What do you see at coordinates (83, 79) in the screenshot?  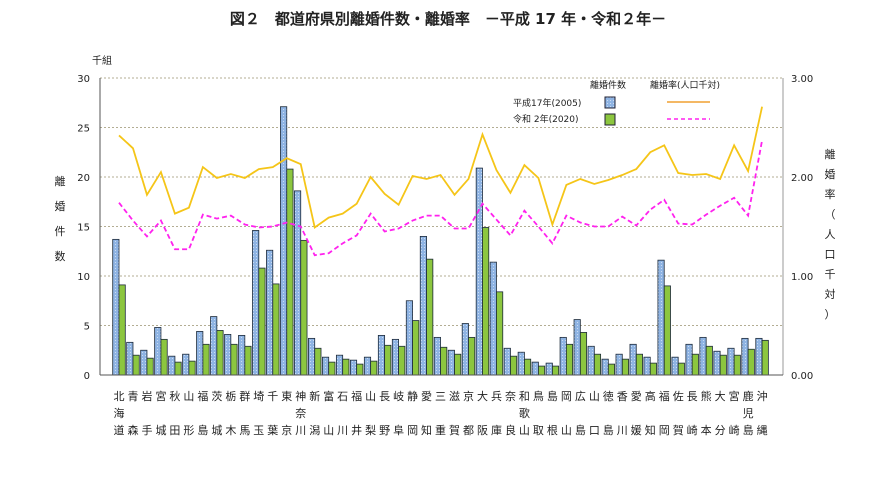 I see `y-tick-label: 30` at bounding box center [83, 79].